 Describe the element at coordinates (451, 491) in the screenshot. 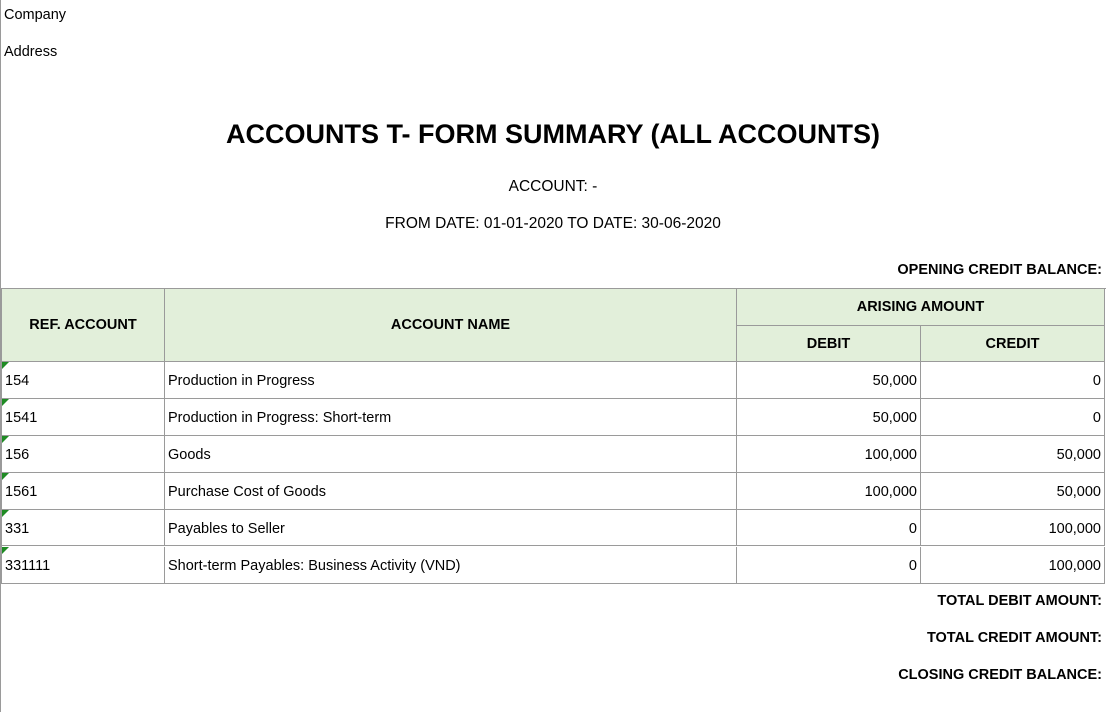

I see `name-cell: Purchase Cost of Goods` at that location.